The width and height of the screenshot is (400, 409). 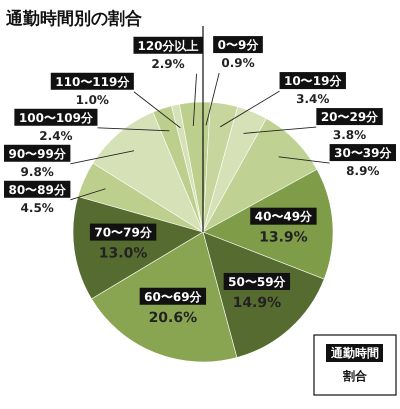 I want to click on data-label: 0.9%, so click(x=238, y=63).